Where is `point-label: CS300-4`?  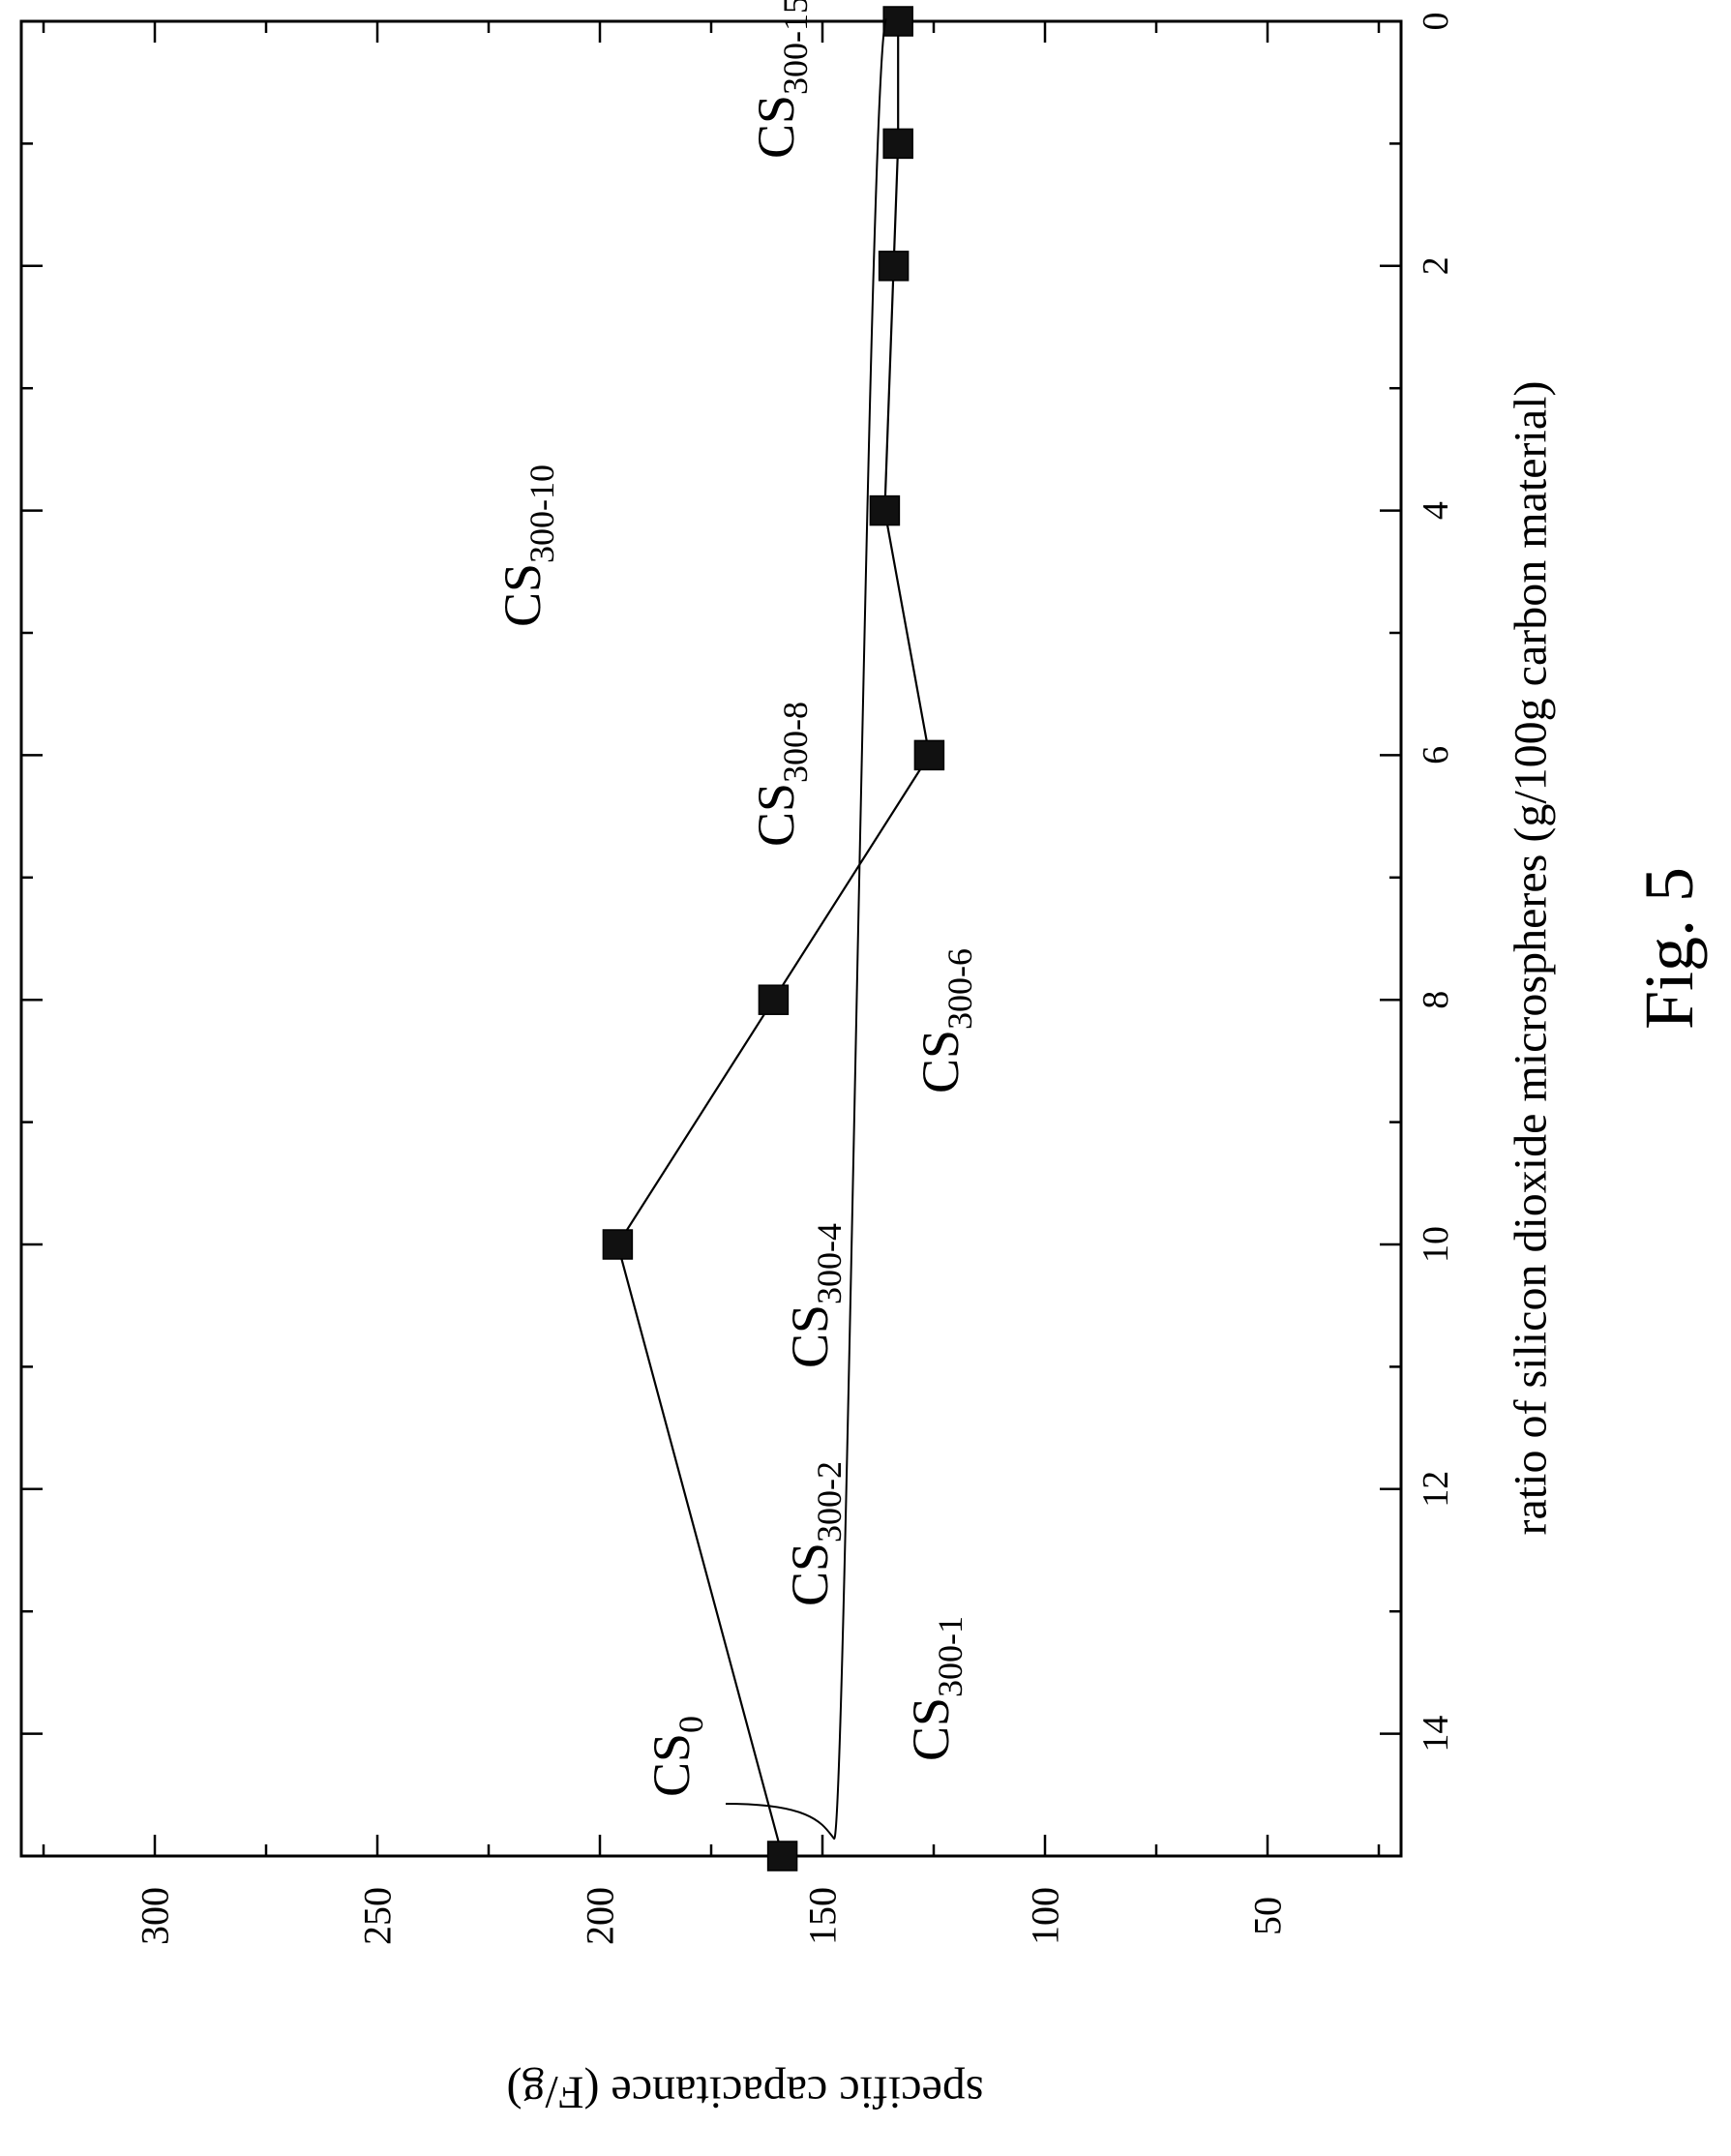 point-label: CS300-4 is located at coordinates (815, 1295).